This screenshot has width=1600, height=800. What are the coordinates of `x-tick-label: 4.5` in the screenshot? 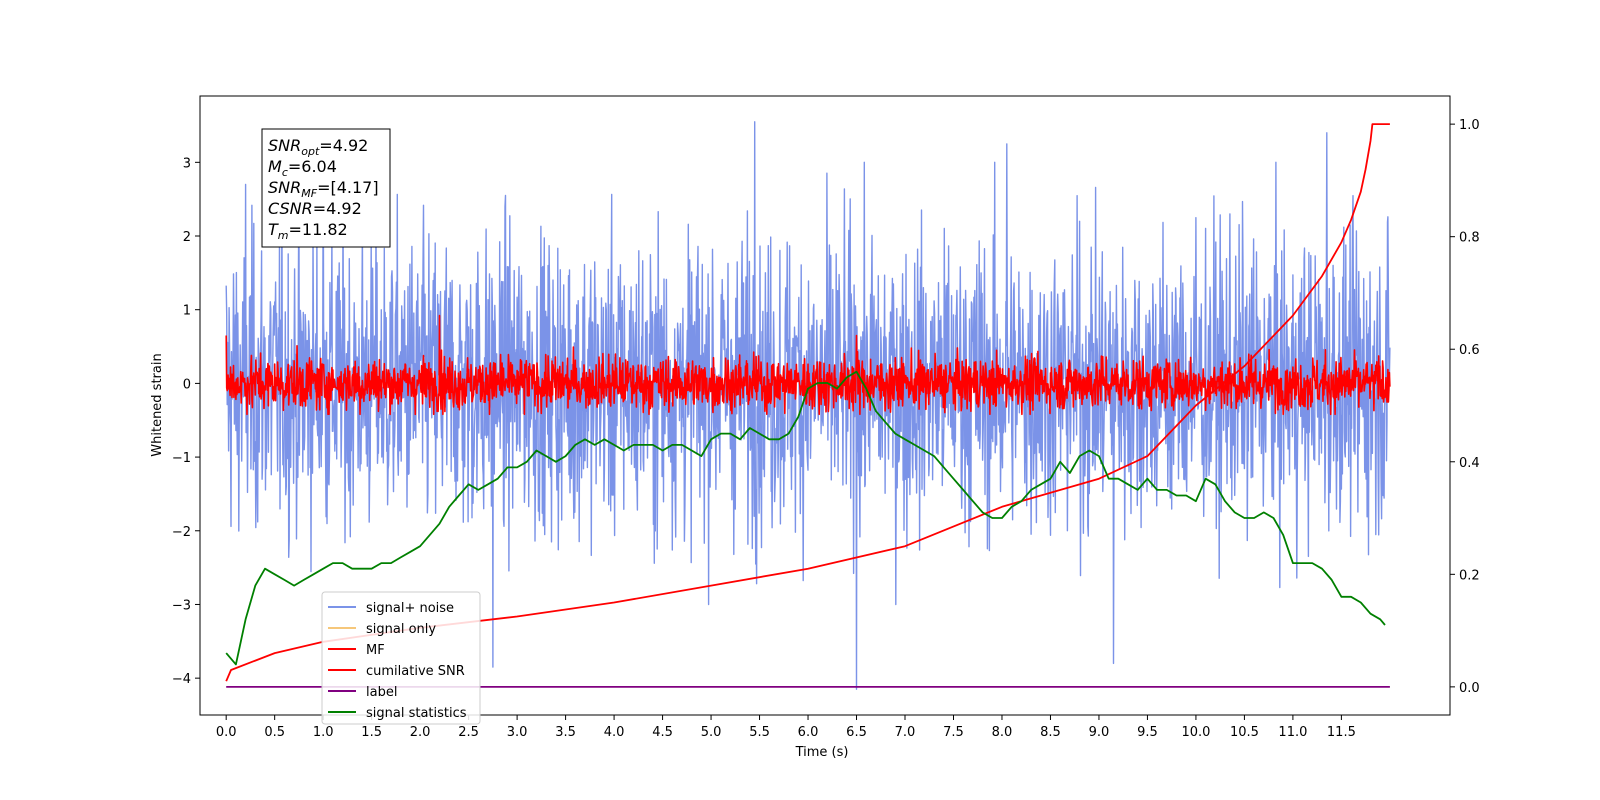 It's located at (662, 732).